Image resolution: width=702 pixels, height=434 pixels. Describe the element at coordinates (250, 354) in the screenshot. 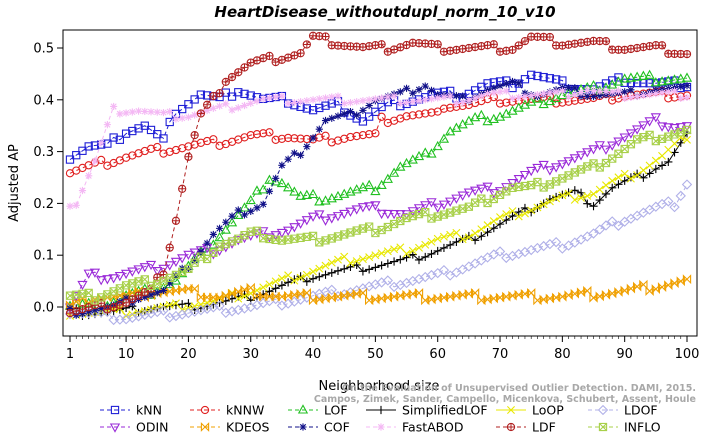

I see `x-tick-label: 30` at that location.